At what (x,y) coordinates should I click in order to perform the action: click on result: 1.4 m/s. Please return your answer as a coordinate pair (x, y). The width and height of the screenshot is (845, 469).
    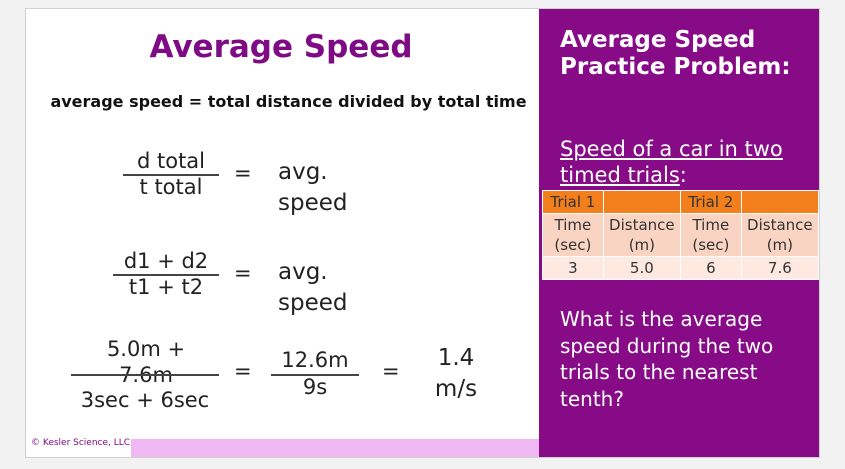
    Looking at the image, I should click on (456, 373).